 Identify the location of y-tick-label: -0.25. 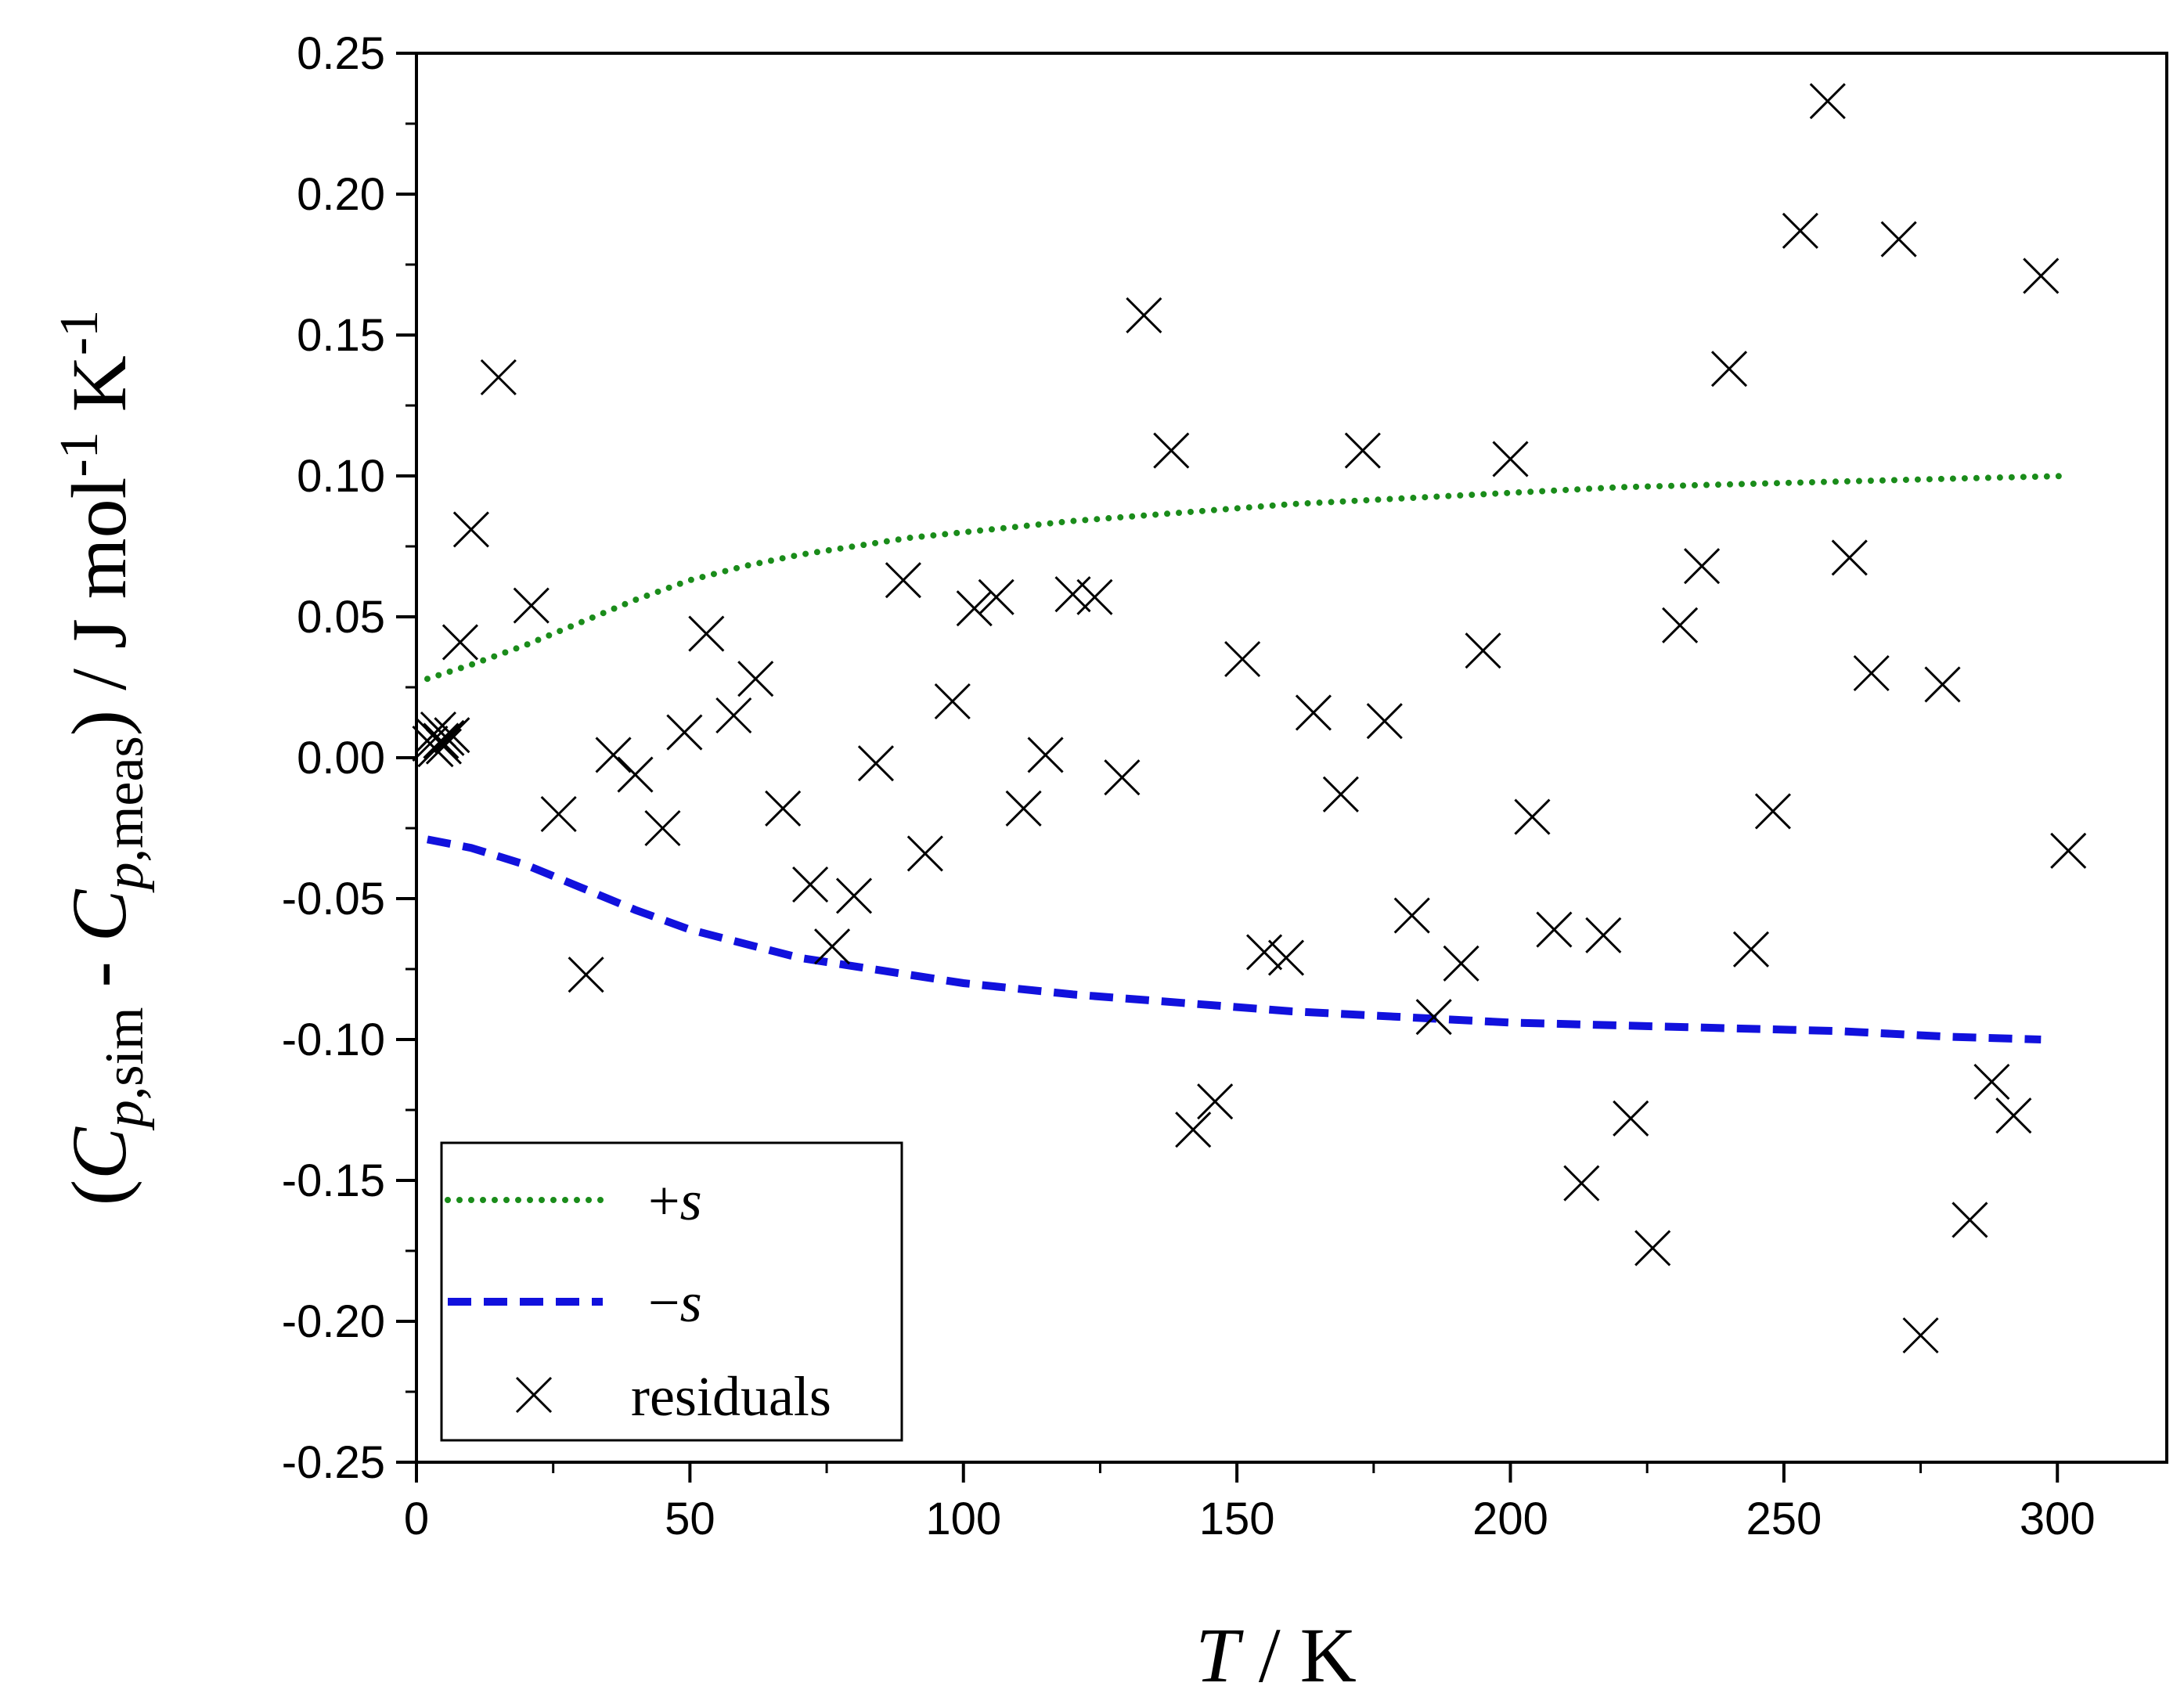
(333, 1462).